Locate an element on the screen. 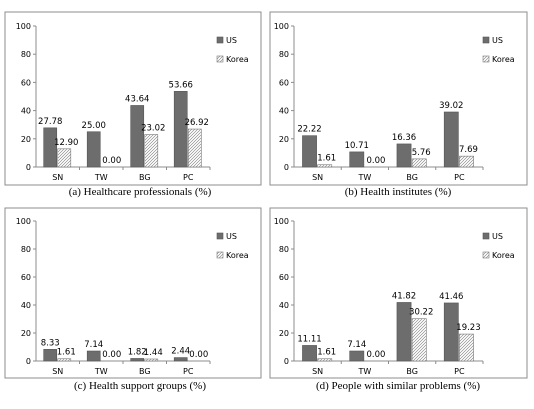 This screenshot has width=534, height=409. data-label-us-tw: 10.71 is located at coordinates (357, 146).